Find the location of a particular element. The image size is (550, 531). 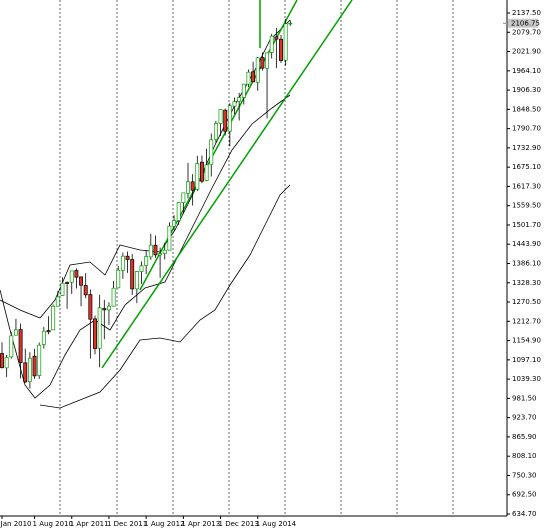

y-tick-label: 1732.90 is located at coordinates (526, 148).